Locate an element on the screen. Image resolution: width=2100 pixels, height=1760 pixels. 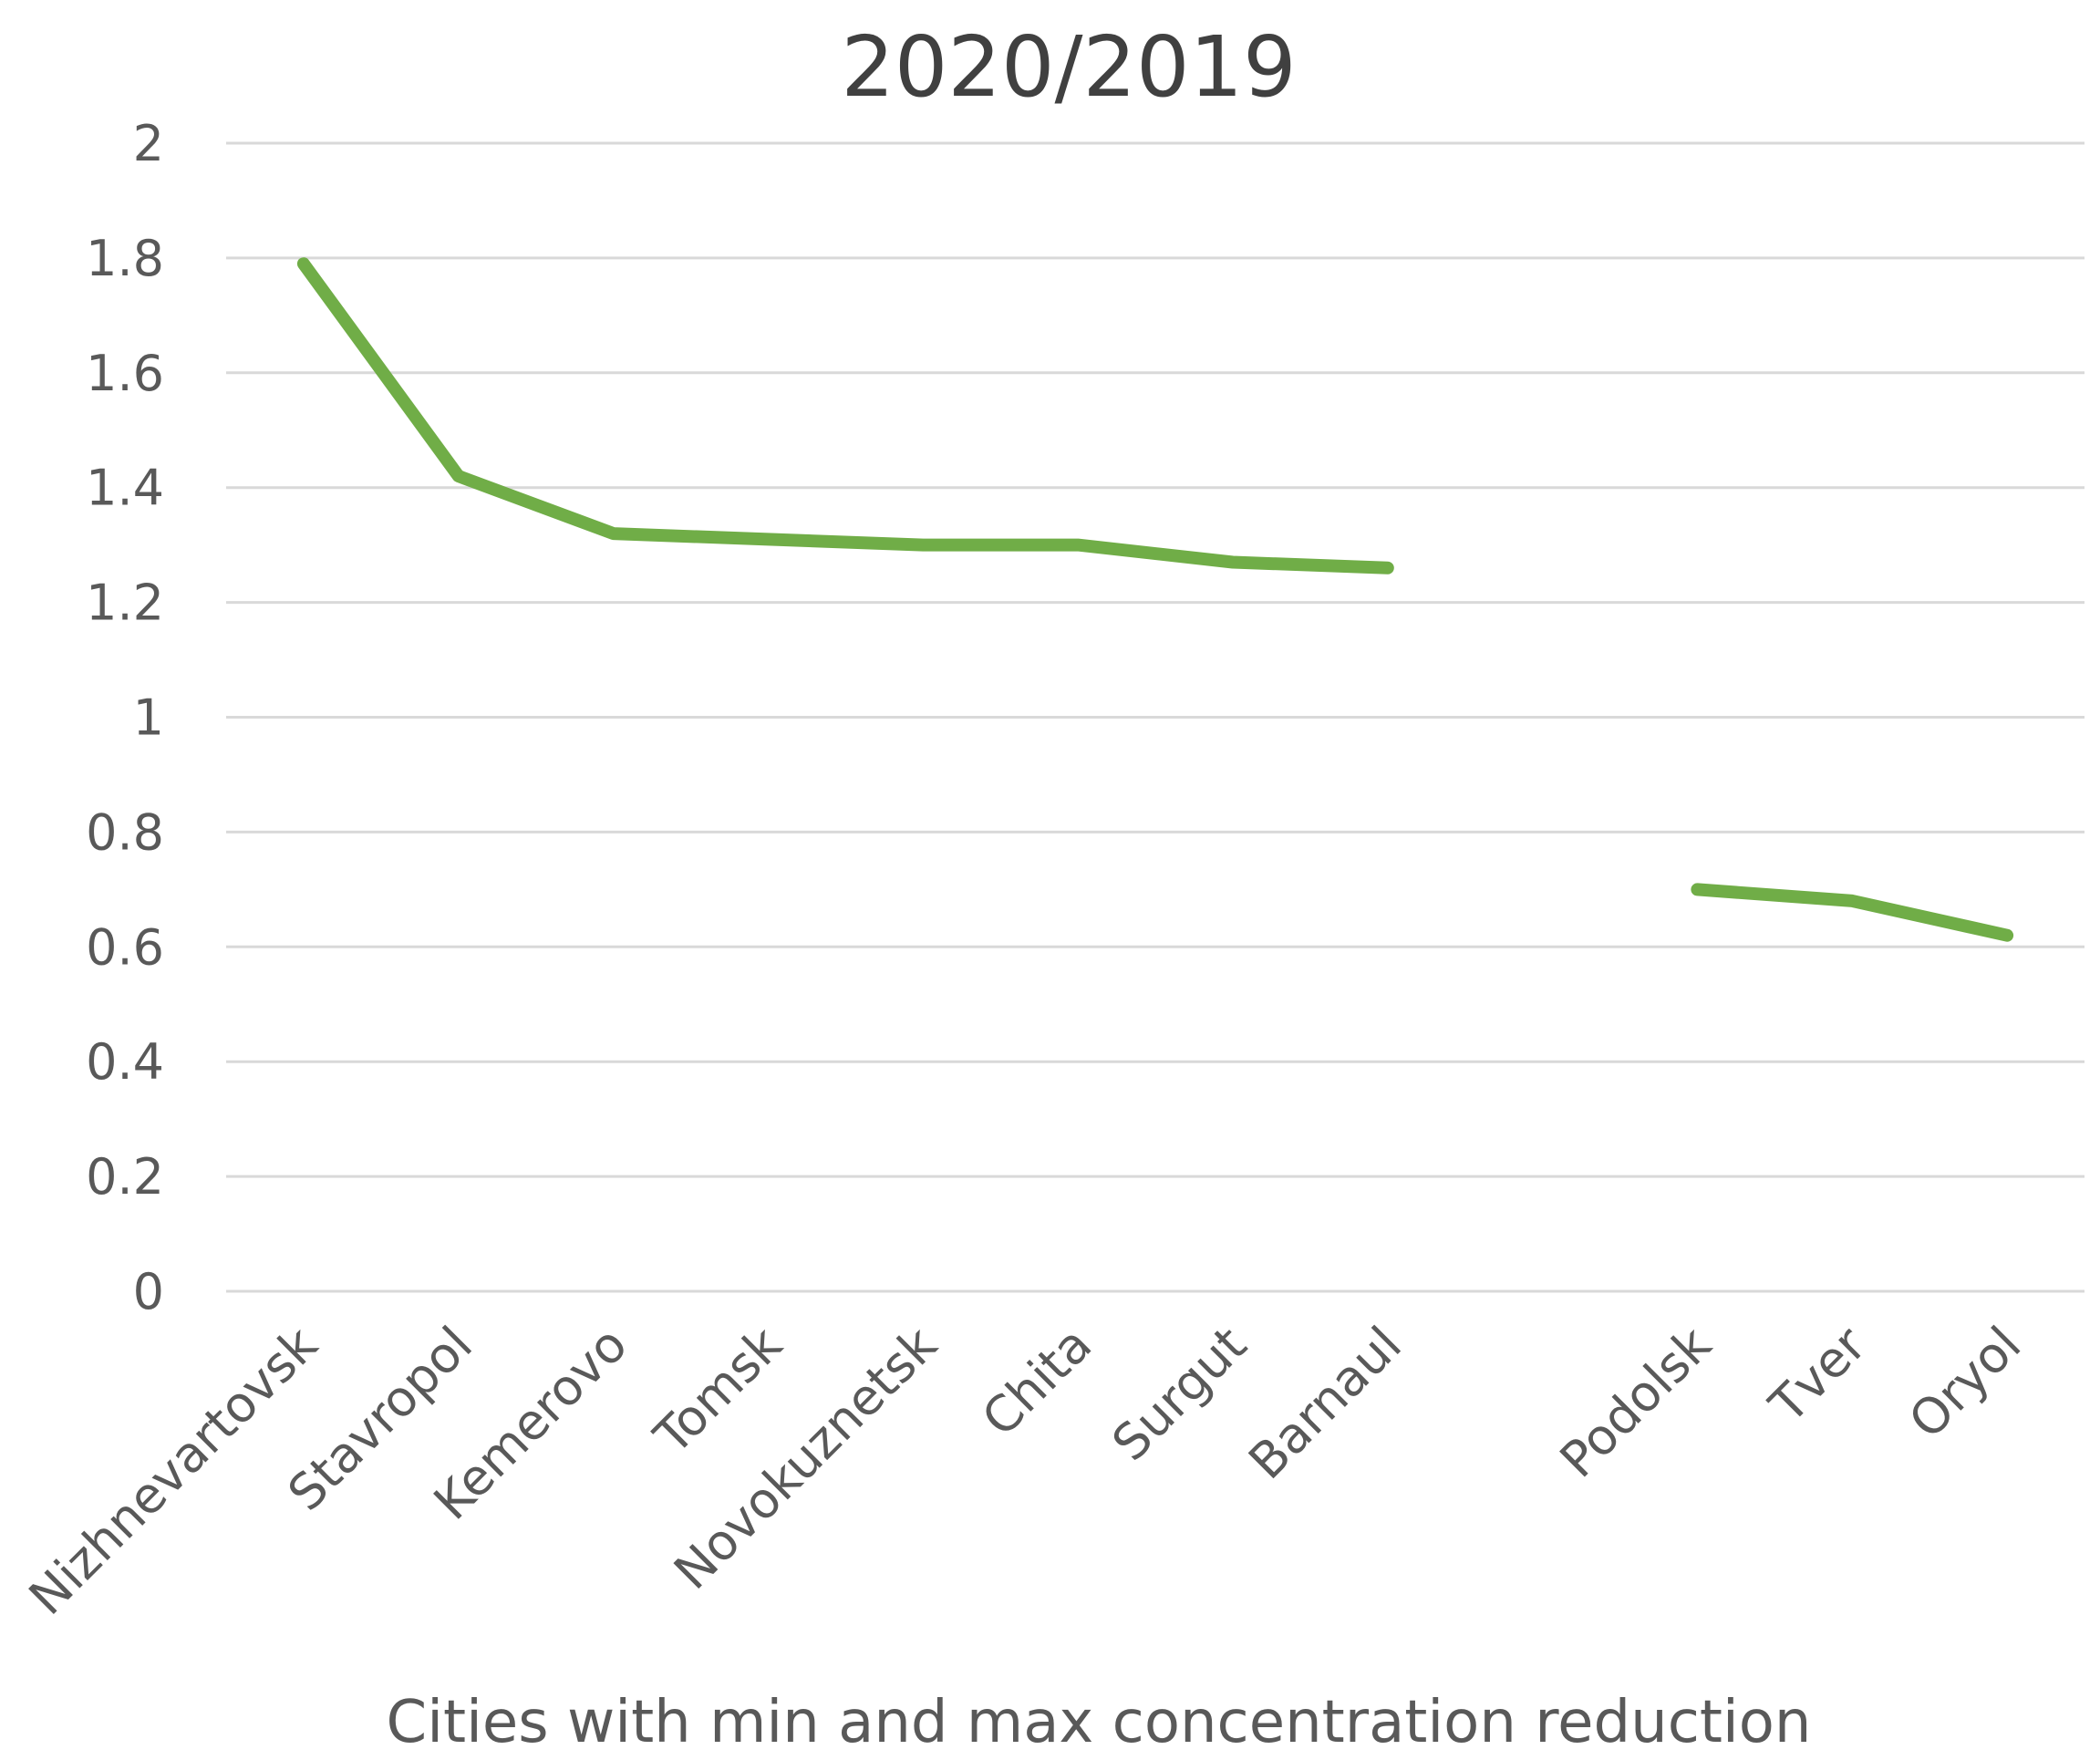
data-point-stavropol is located at coordinates (458, 476).